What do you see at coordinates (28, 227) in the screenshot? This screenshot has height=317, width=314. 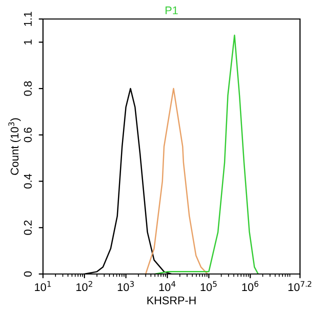 I see `y-tick-label: 0.2` at bounding box center [28, 227].